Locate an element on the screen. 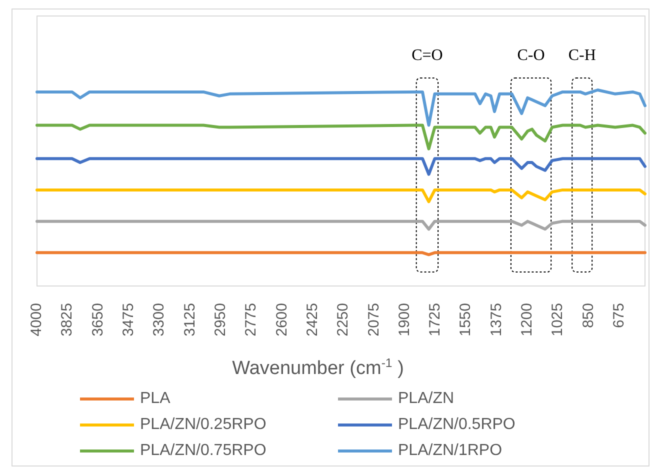  legend-label: PLA is located at coordinates (155, 399).